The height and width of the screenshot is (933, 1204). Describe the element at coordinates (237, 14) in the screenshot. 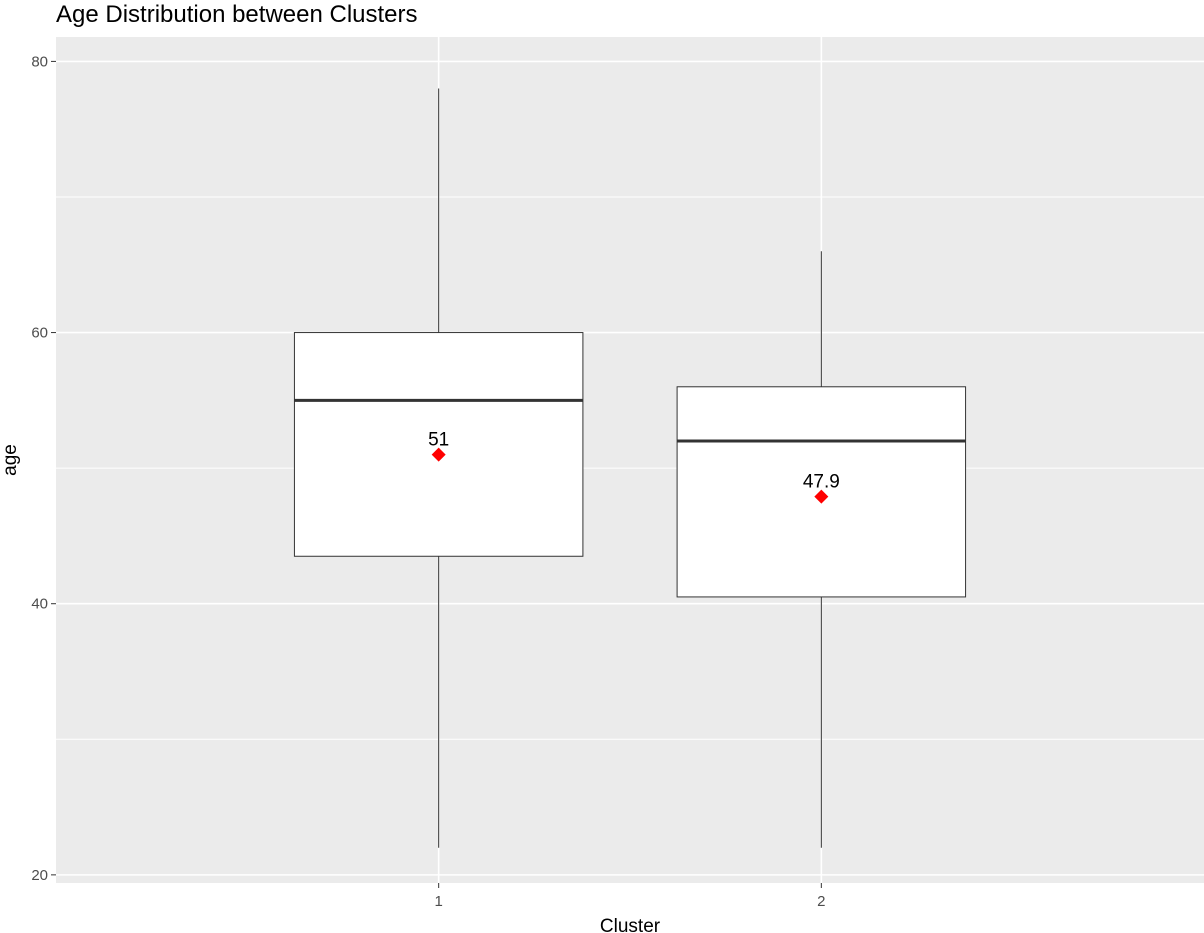

I see `chart-title: Age Distribution between Clusters` at that location.